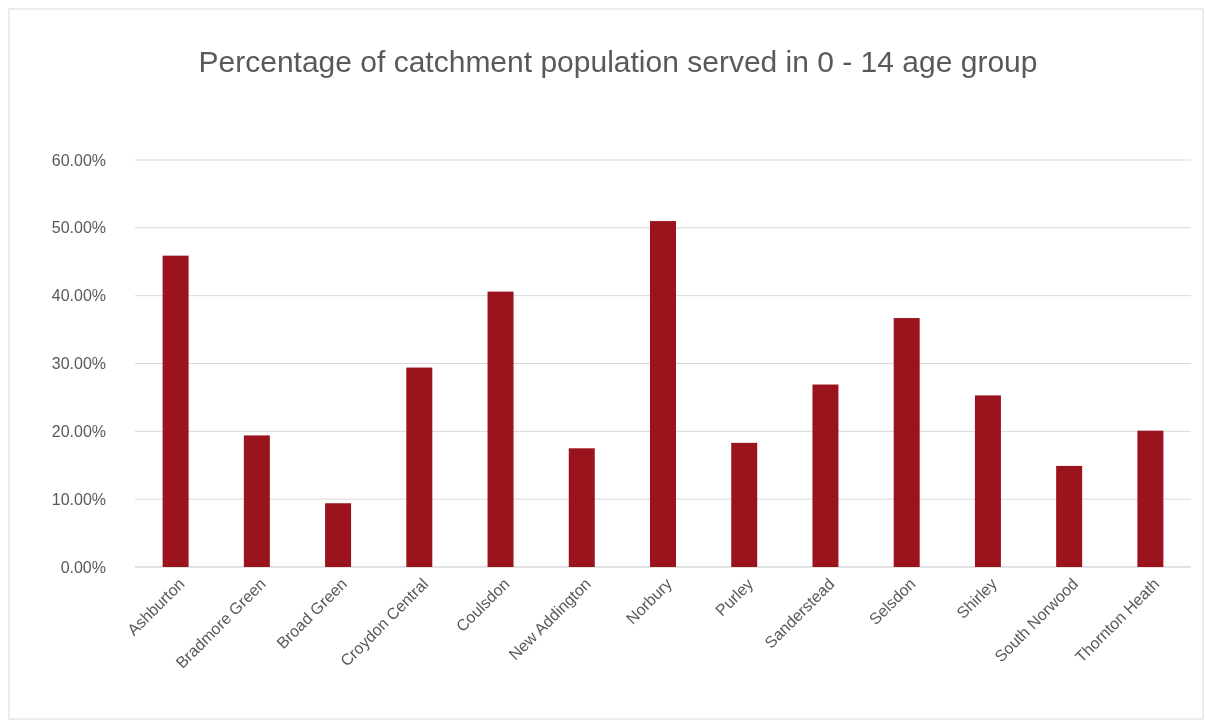 The image size is (1206, 722). I want to click on y-tick-label: 20.00%, so click(78, 431).